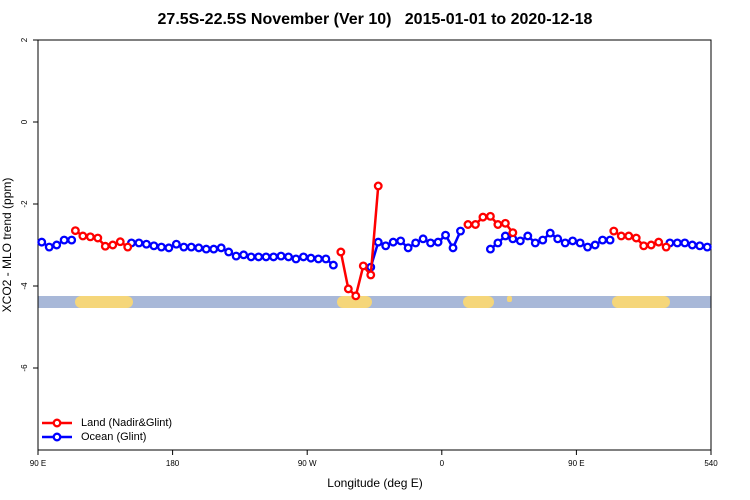  What do you see at coordinates (307, 463) in the screenshot?
I see `x-tick-label: 90 W` at bounding box center [307, 463].